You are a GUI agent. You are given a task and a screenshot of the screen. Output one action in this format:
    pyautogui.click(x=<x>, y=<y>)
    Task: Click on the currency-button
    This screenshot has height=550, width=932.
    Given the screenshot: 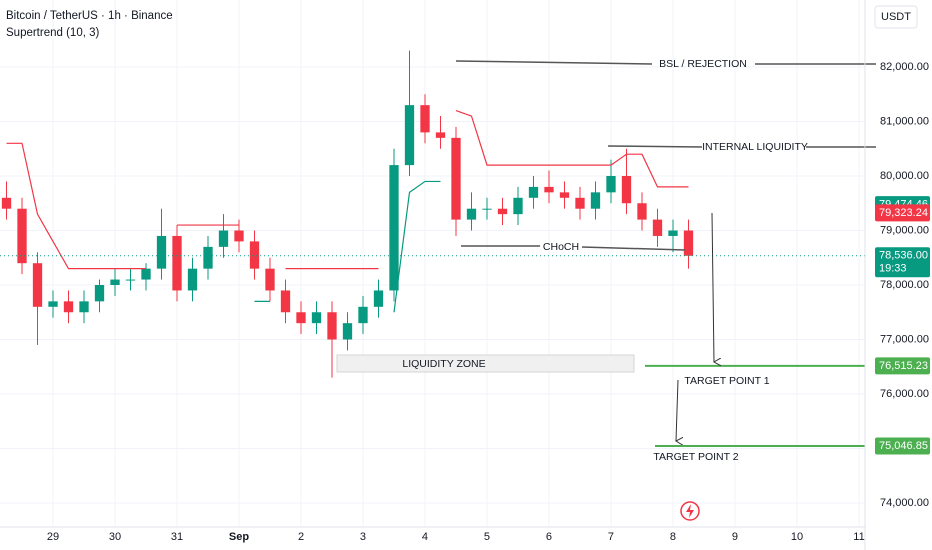 What is the action you would take?
    pyautogui.click(x=896, y=17)
    